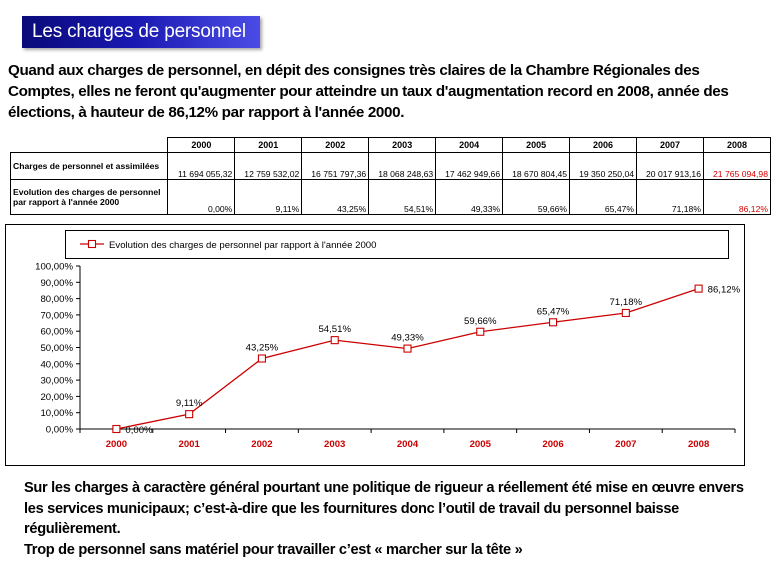  What do you see at coordinates (56, 381) in the screenshot?
I see `y-tick-label: 30,00%` at bounding box center [56, 381].